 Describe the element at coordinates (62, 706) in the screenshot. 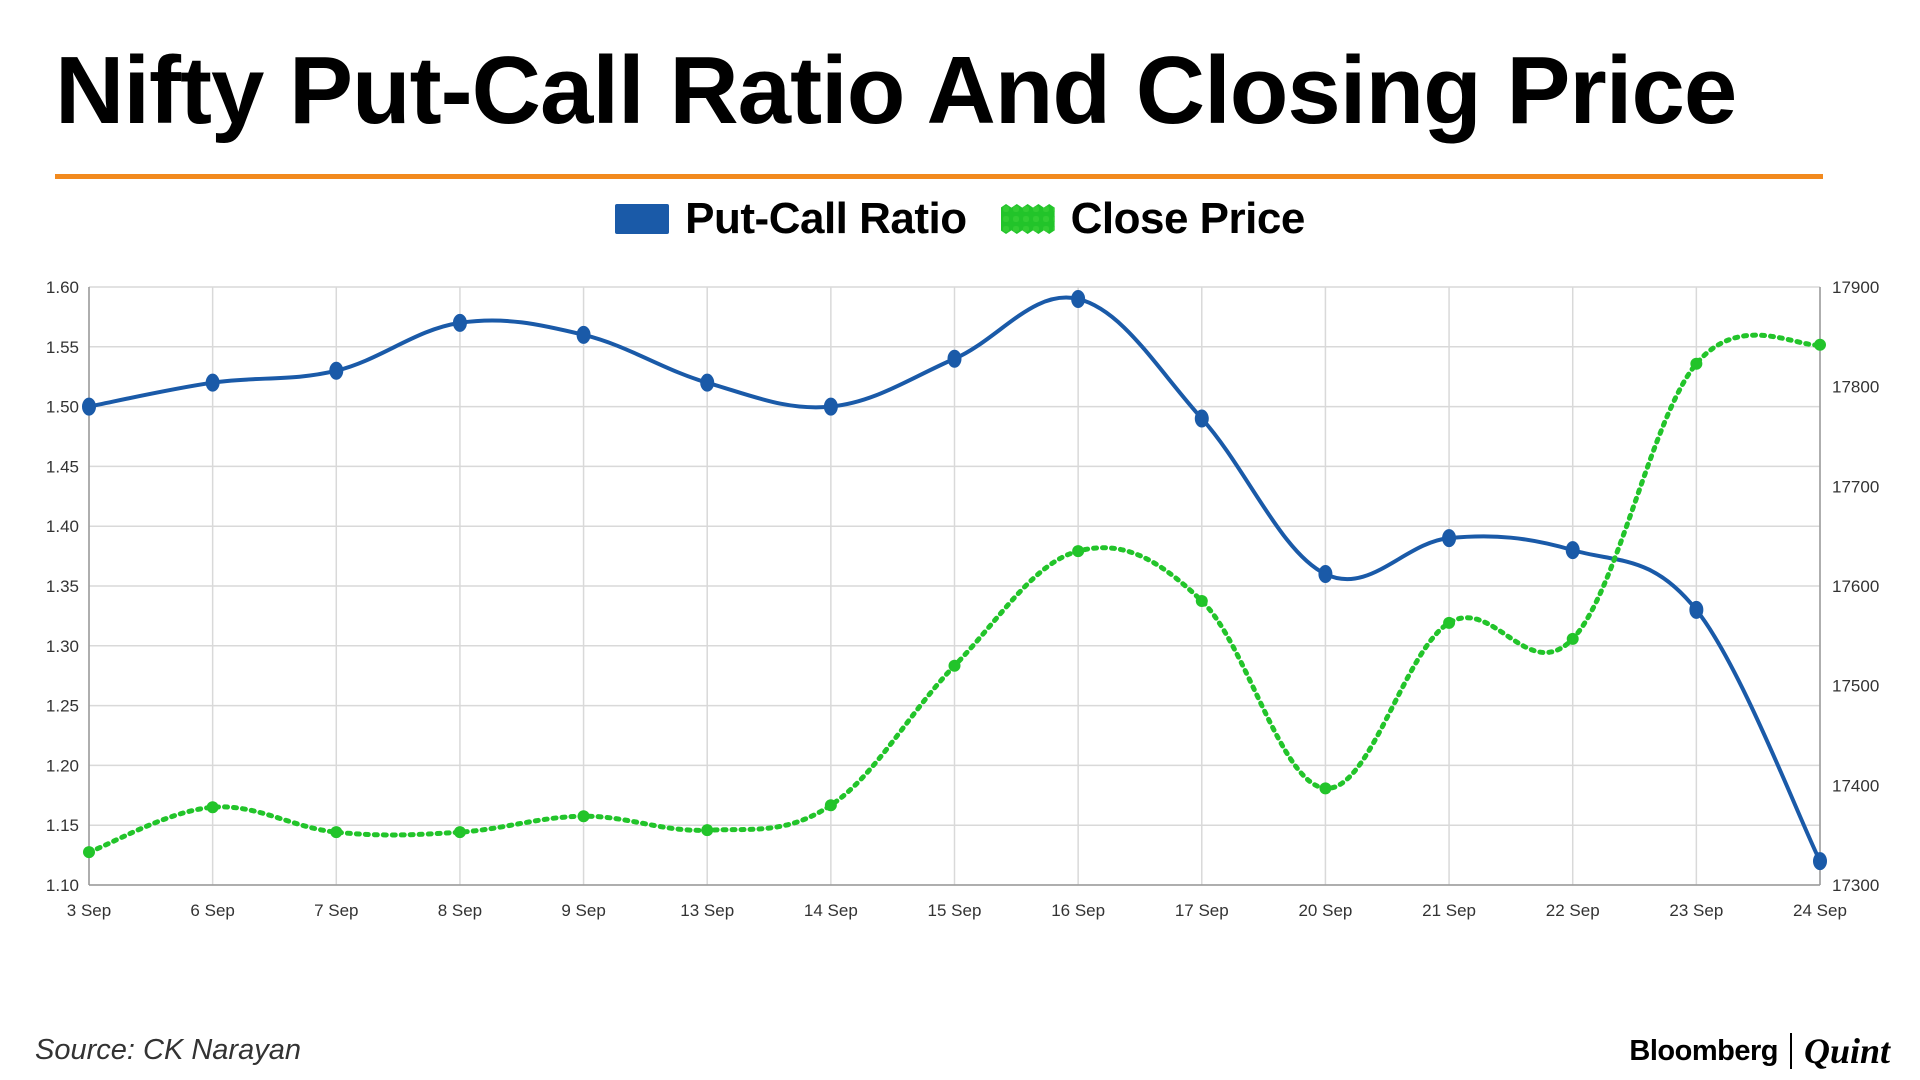

I see `y-left-tick-label: 1.25` at that location.